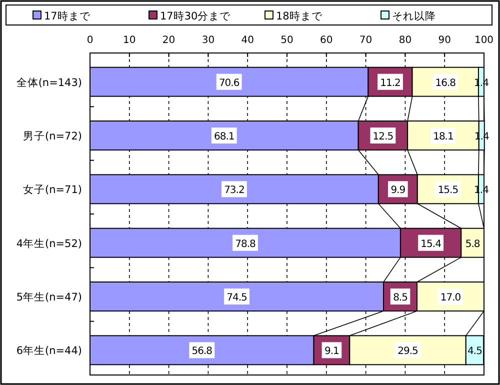 The width and height of the screenshot is (500, 385). Describe the element at coordinates (202, 352) in the screenshot. I see `data-label: 56.8` at that location.